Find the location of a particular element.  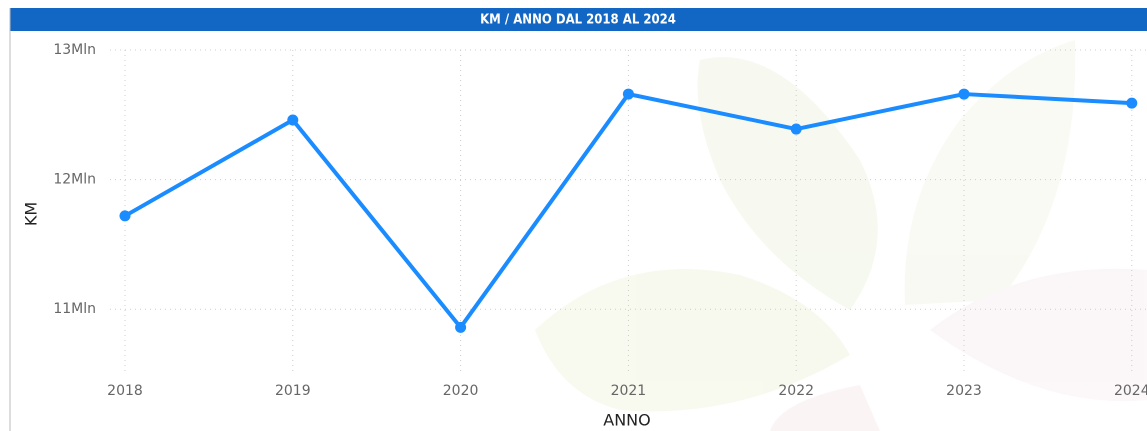

x-tick-label: 2018 is located at coordinates (125, 391).